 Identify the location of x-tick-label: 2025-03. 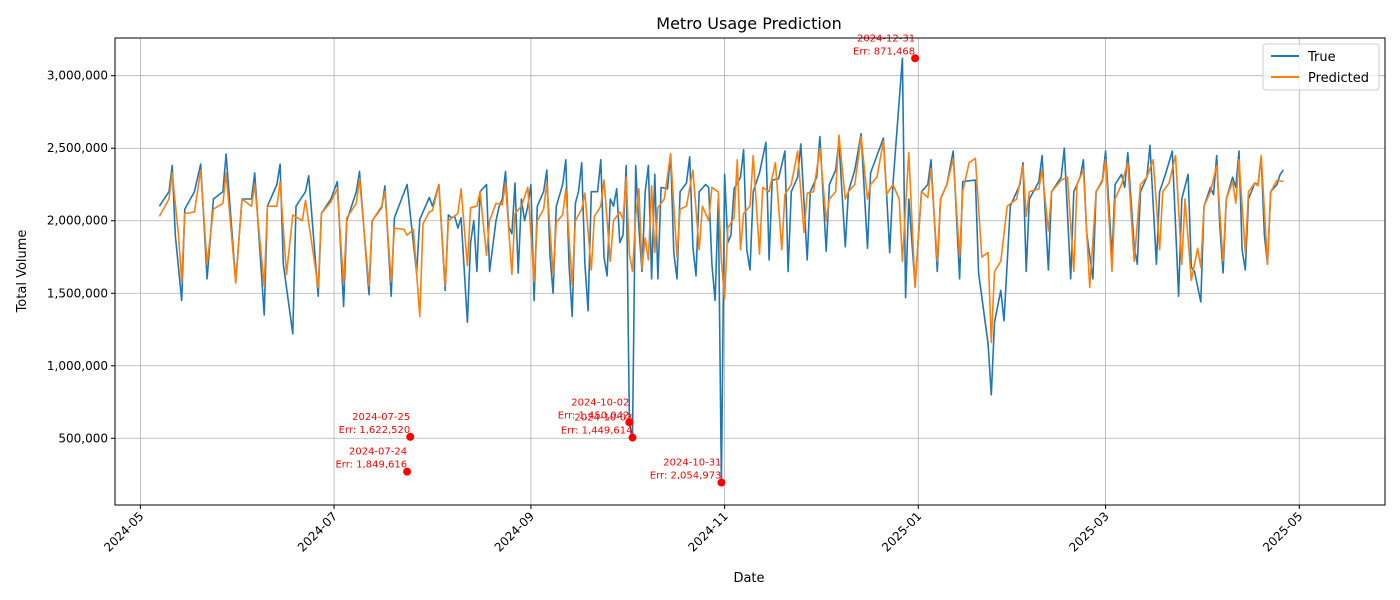
(1088, 531).